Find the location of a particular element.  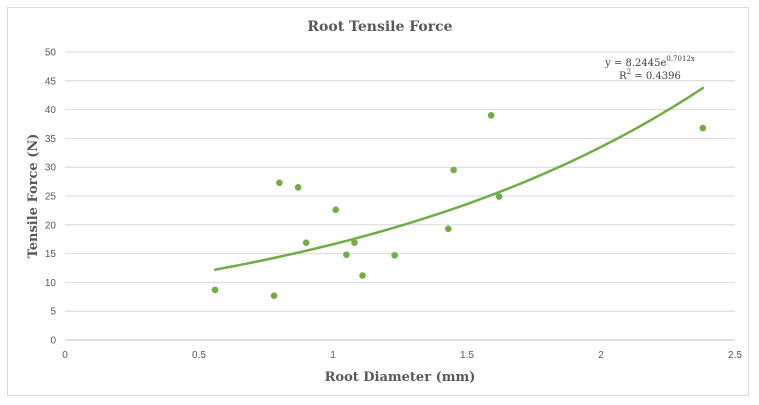

y-tick-label: 40 is located at coordinates (51, 110).